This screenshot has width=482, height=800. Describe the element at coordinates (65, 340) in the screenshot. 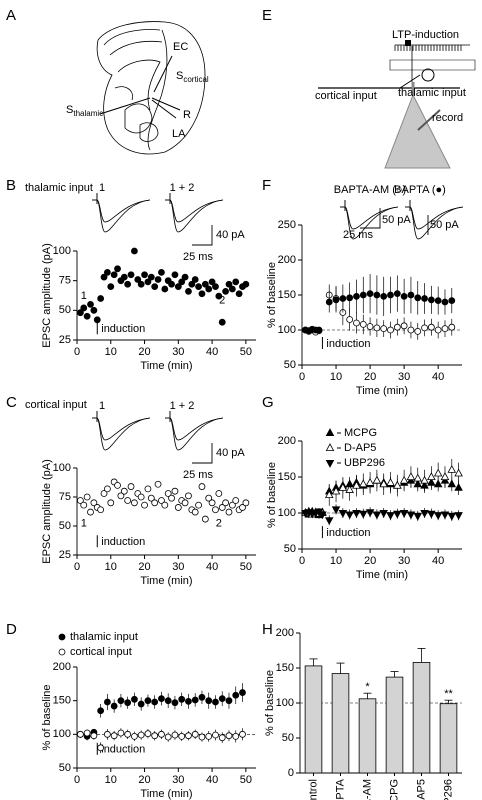

I see `y-tick-label: 25` at that location.